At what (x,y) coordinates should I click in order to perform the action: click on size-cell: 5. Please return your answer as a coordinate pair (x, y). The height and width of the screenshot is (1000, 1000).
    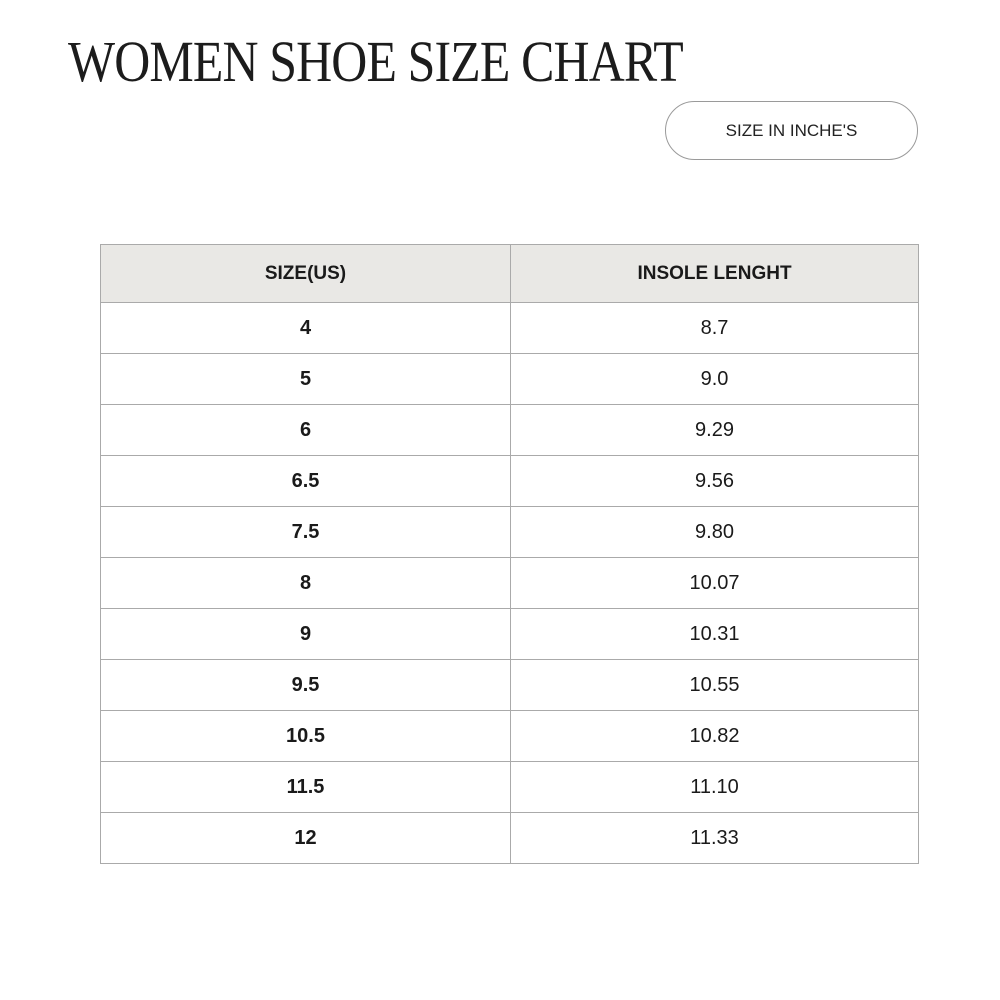
    Looking at the image, I should click on (305, 379).